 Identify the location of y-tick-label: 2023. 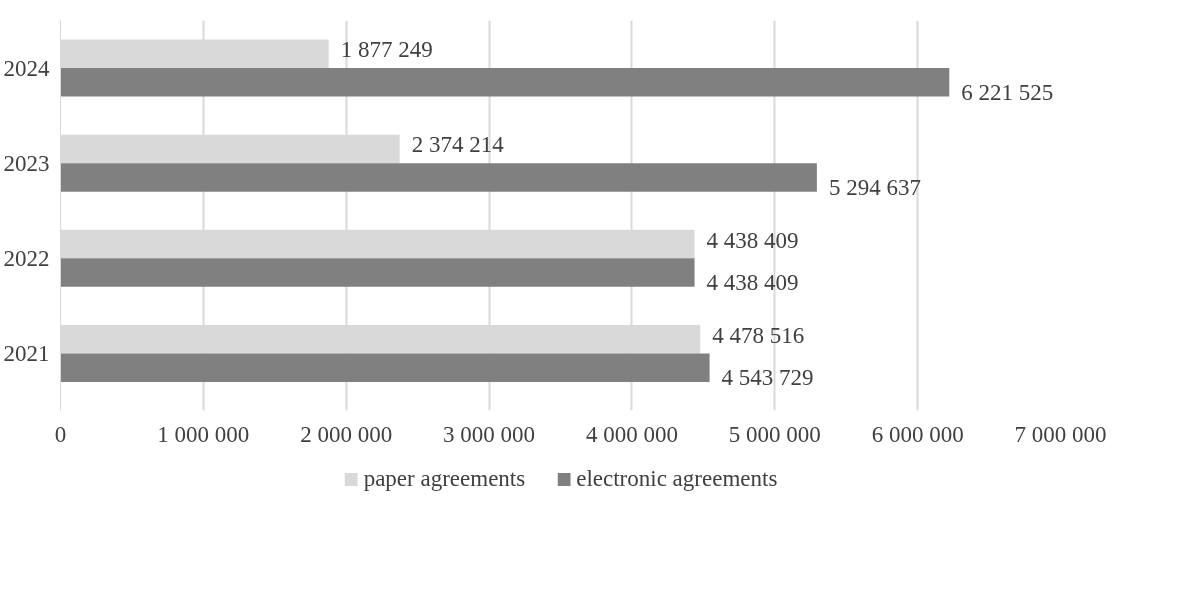
(26, 163).